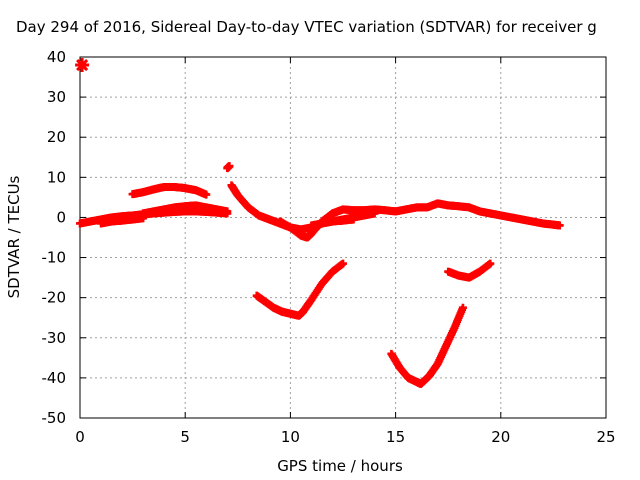 The width and height of the screenshot is (640, 480). I want to click on y-tick-label: 30, so click(56, 97).